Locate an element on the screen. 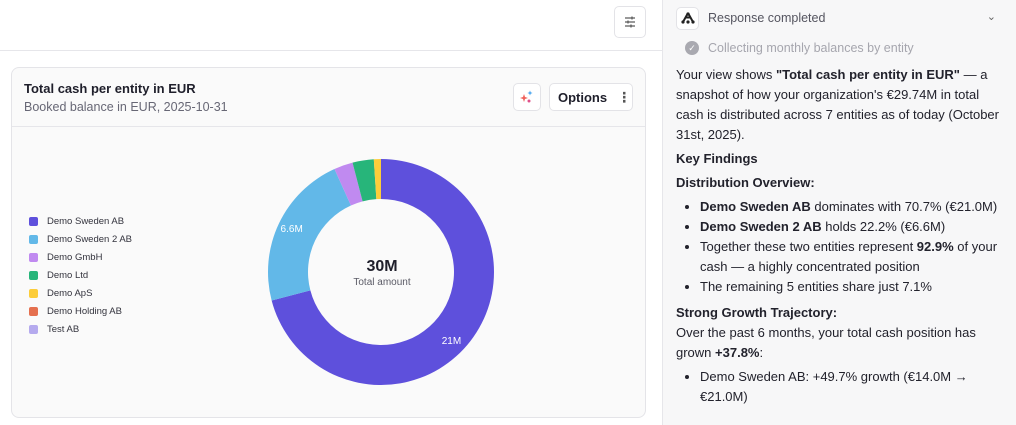 The width and height of the screenshot is (1016, 425). growth-text-end: : is located at coordinates (761, 352).